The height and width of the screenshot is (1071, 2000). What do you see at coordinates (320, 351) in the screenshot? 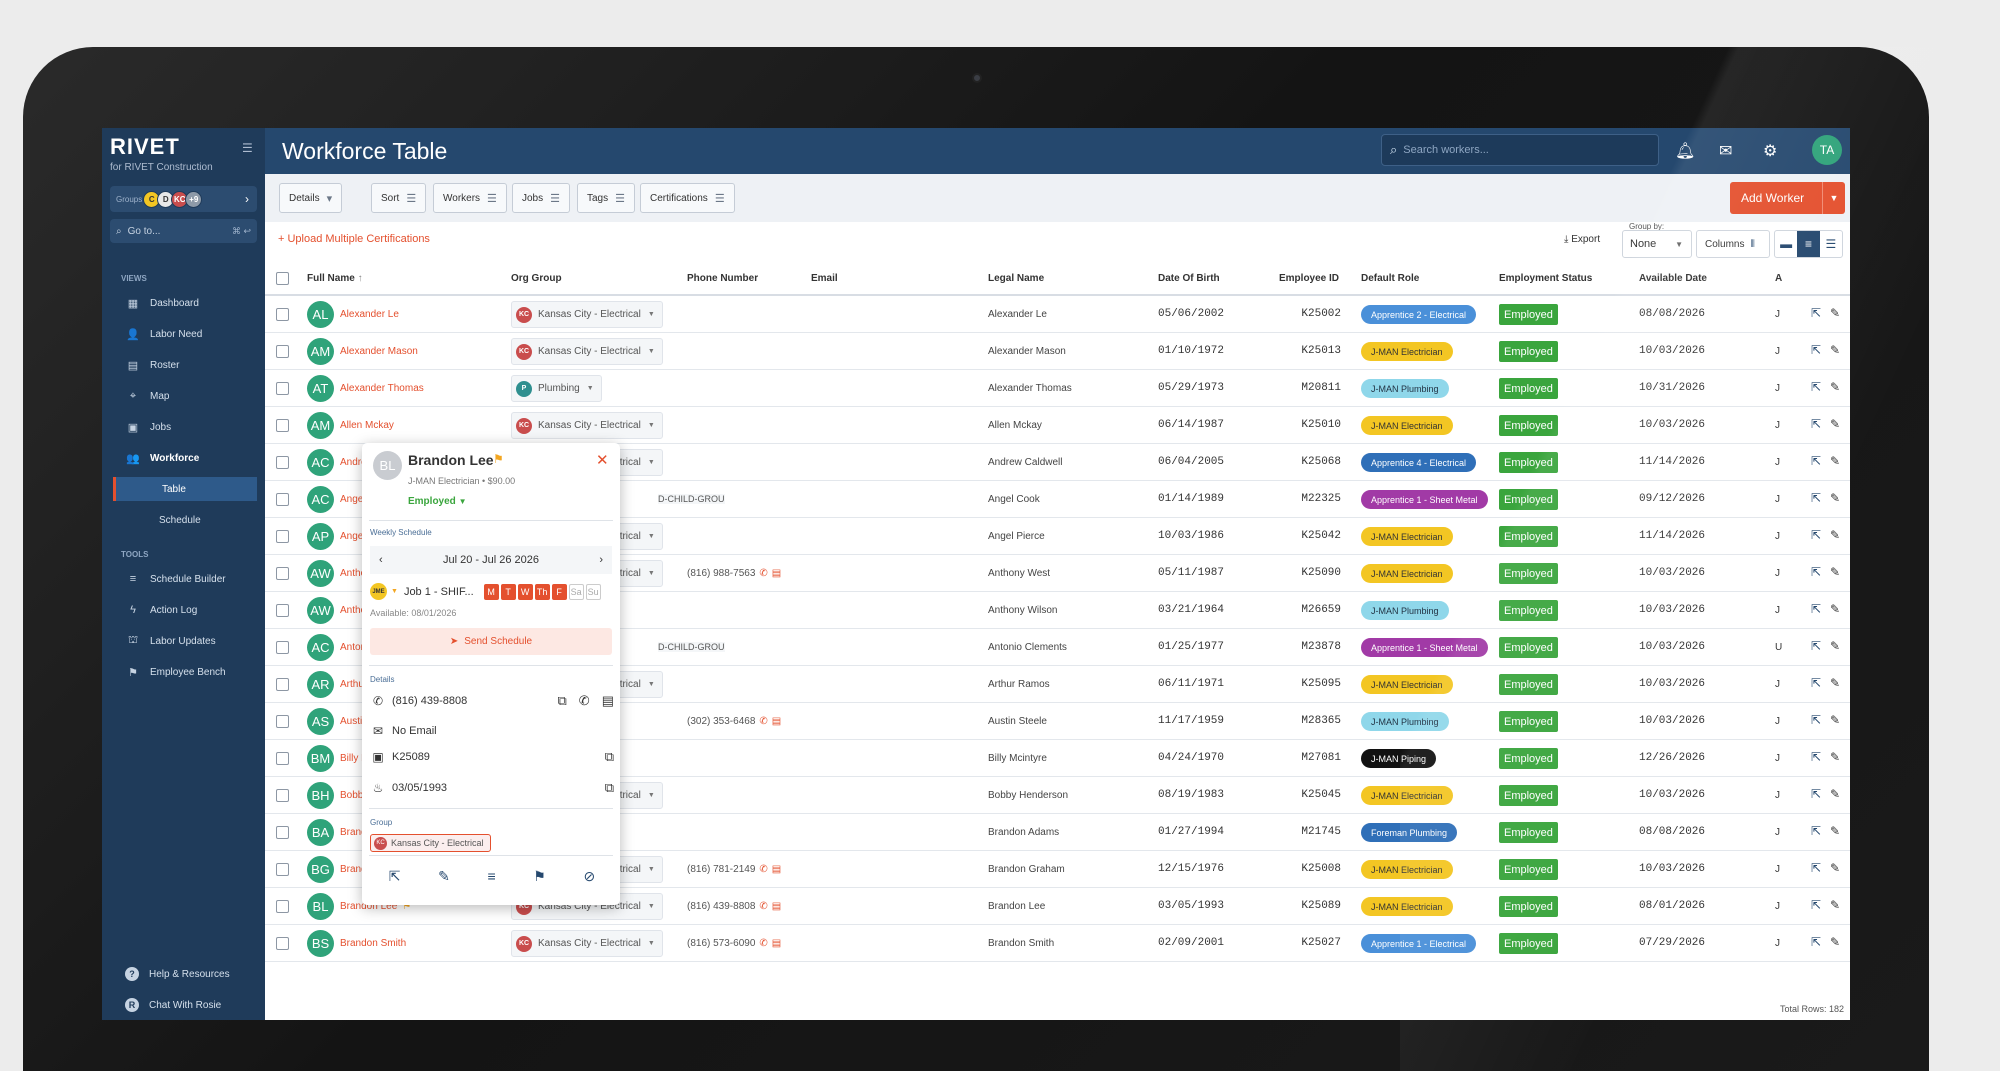
I see `avatar: AM` at bounding box center [320, 351].